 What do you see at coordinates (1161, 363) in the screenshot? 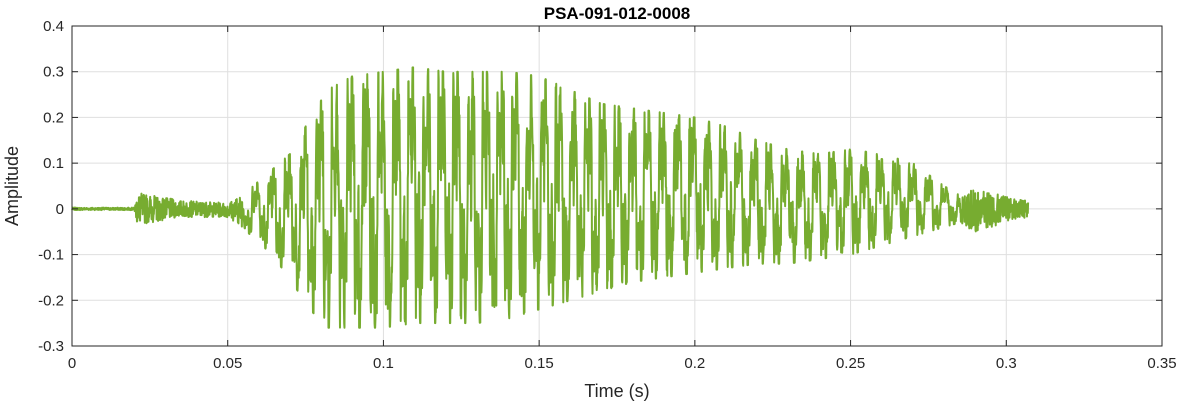
I see `x-tick-label: 0.35` at bounding box center [1161, 363].